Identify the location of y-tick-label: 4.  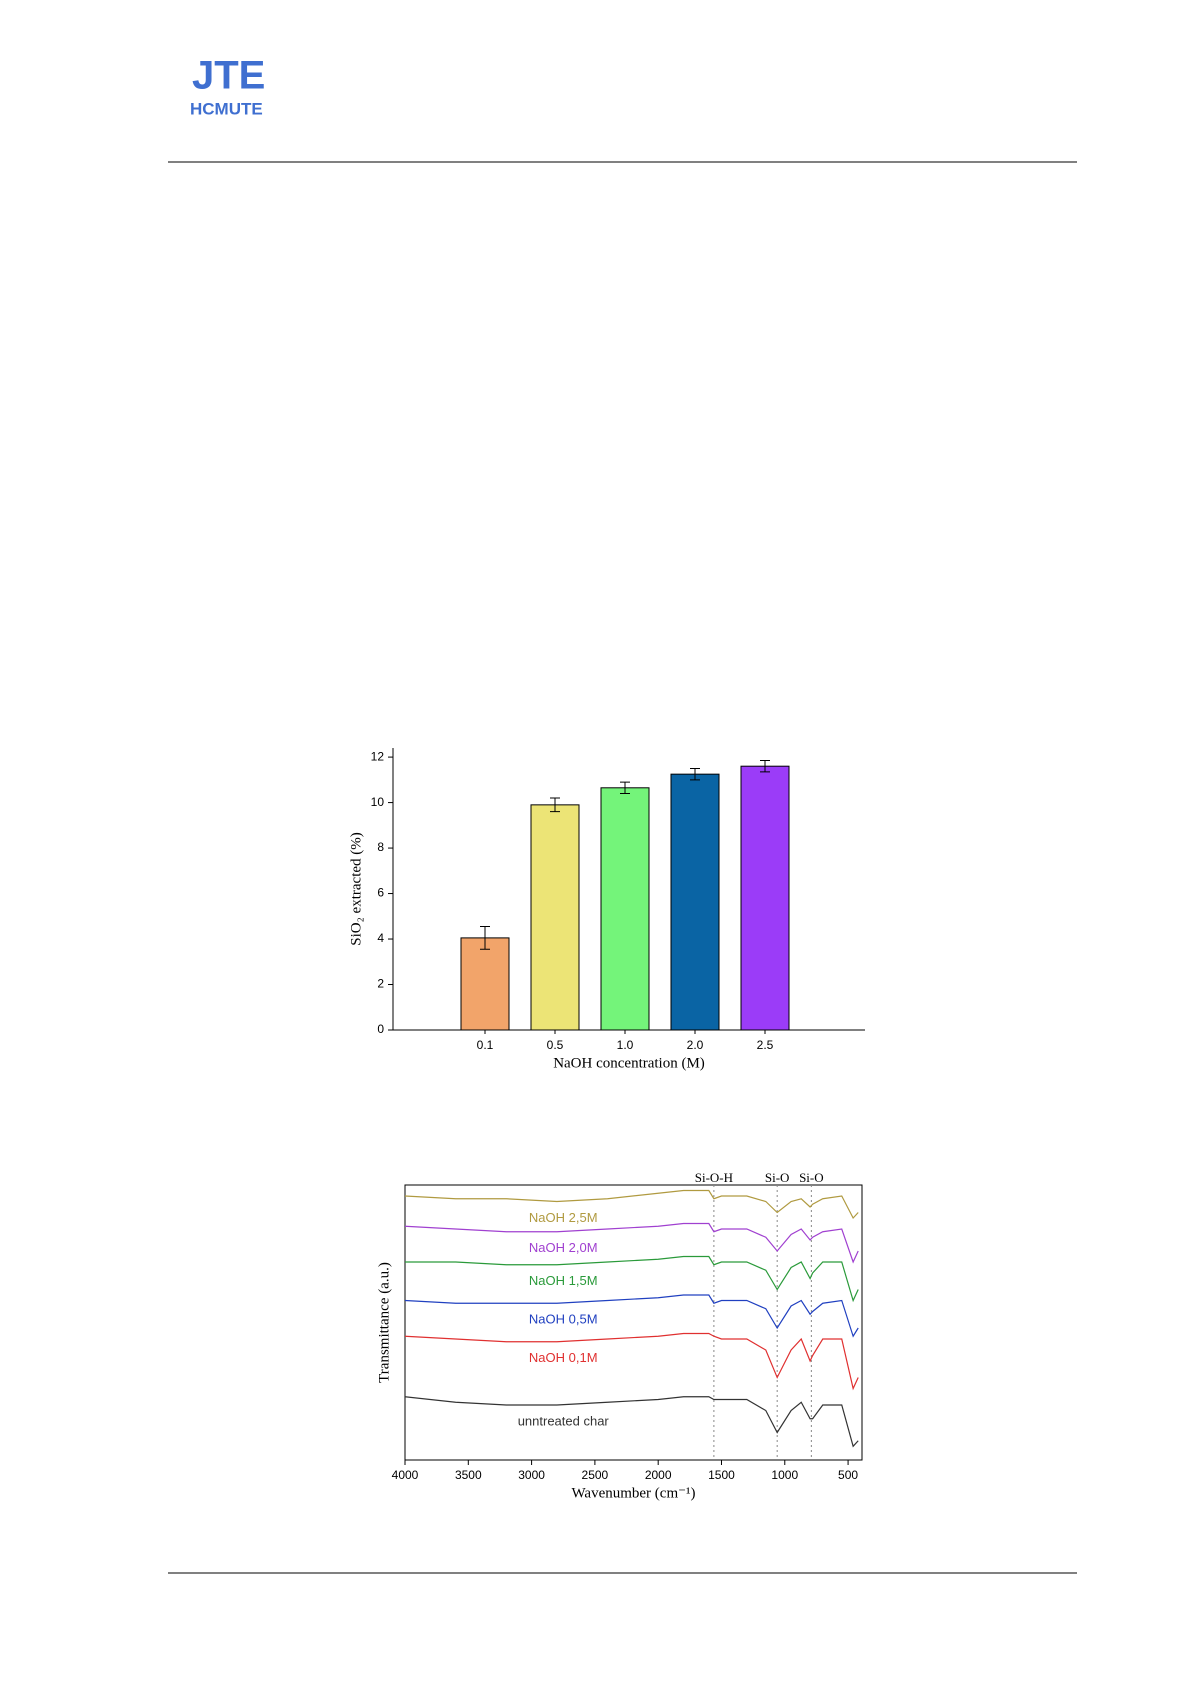
(380, 938).